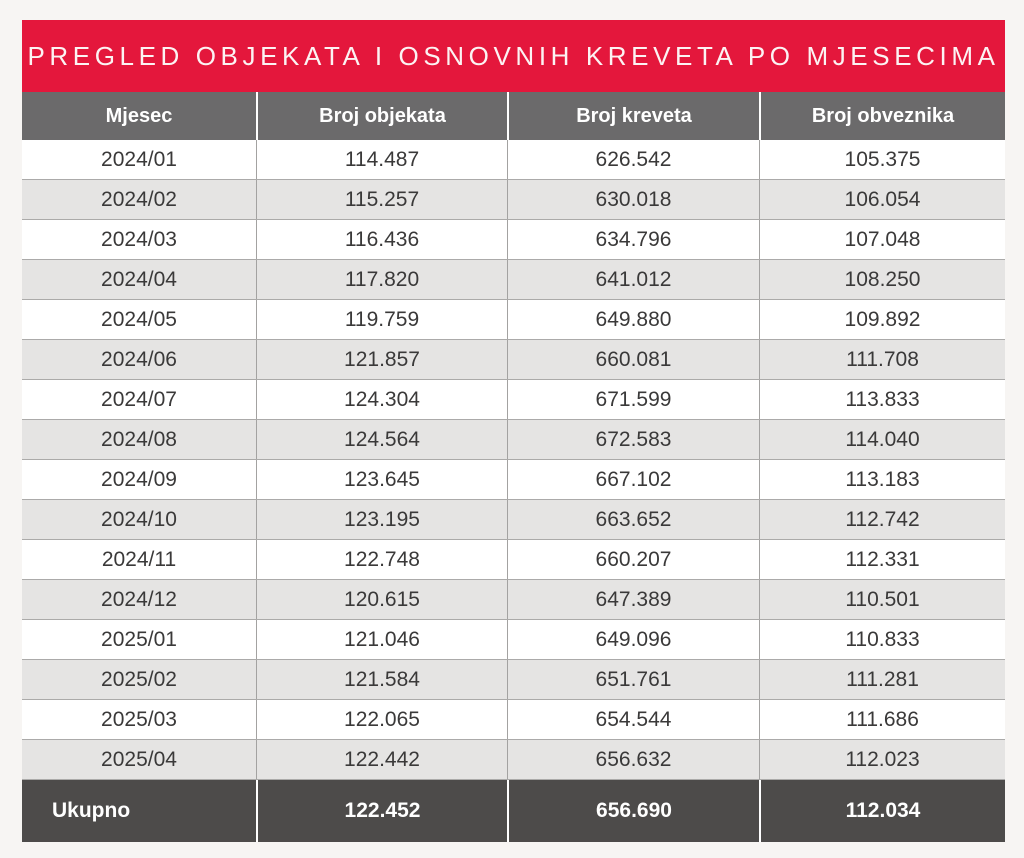  What do you see at coordinates (381, 359) in the screenshot?
I see `cell-broj-objekata: 121.857` at bounding box center [381, 359].